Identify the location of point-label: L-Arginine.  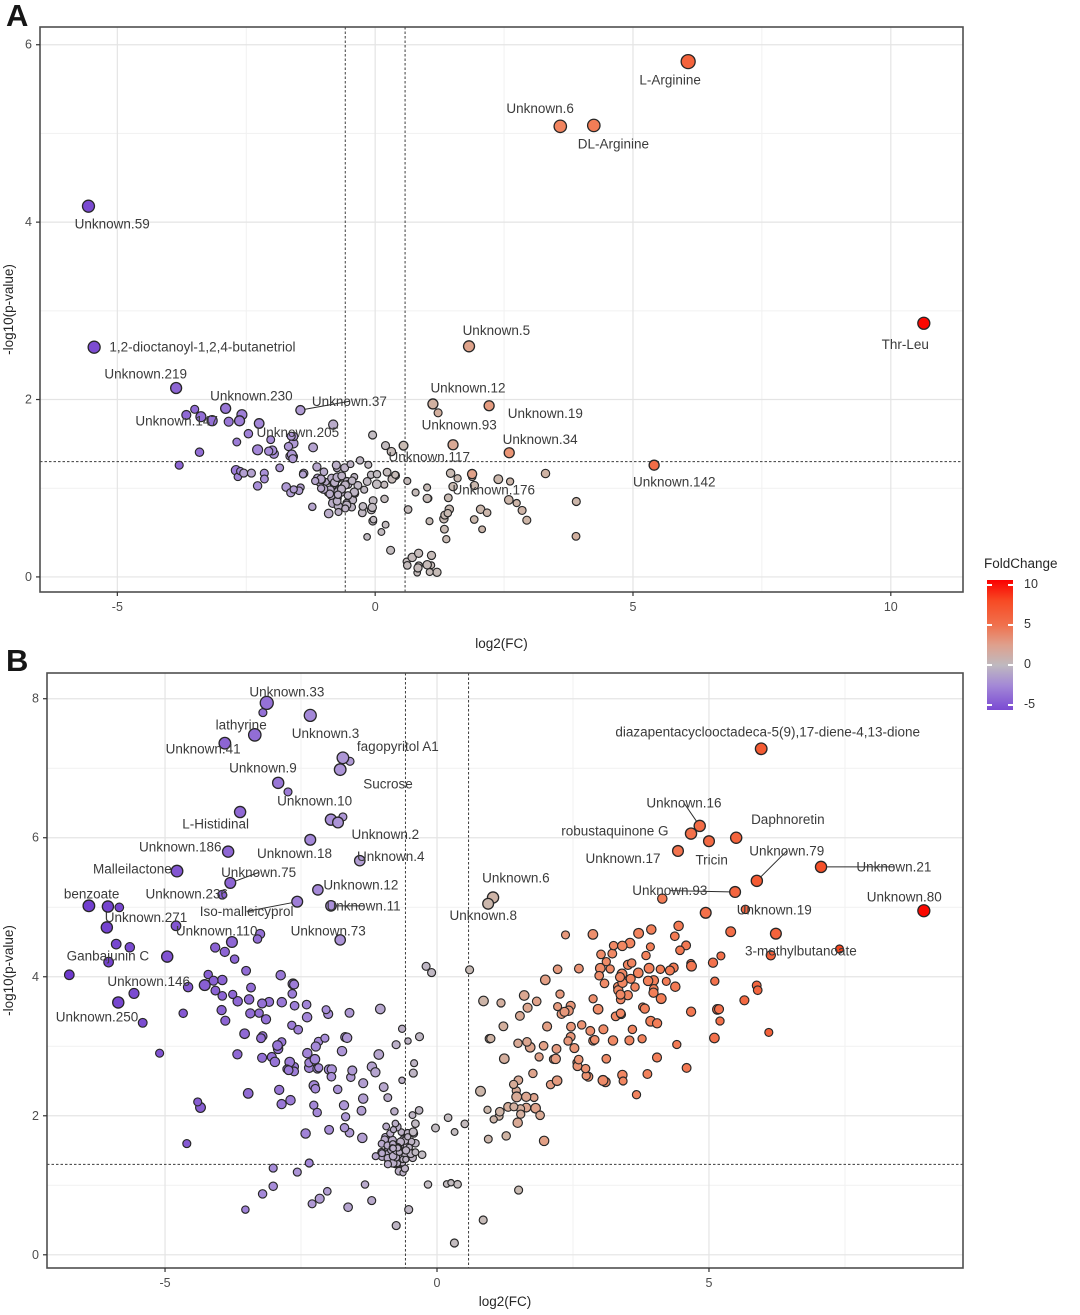
(670, 80).